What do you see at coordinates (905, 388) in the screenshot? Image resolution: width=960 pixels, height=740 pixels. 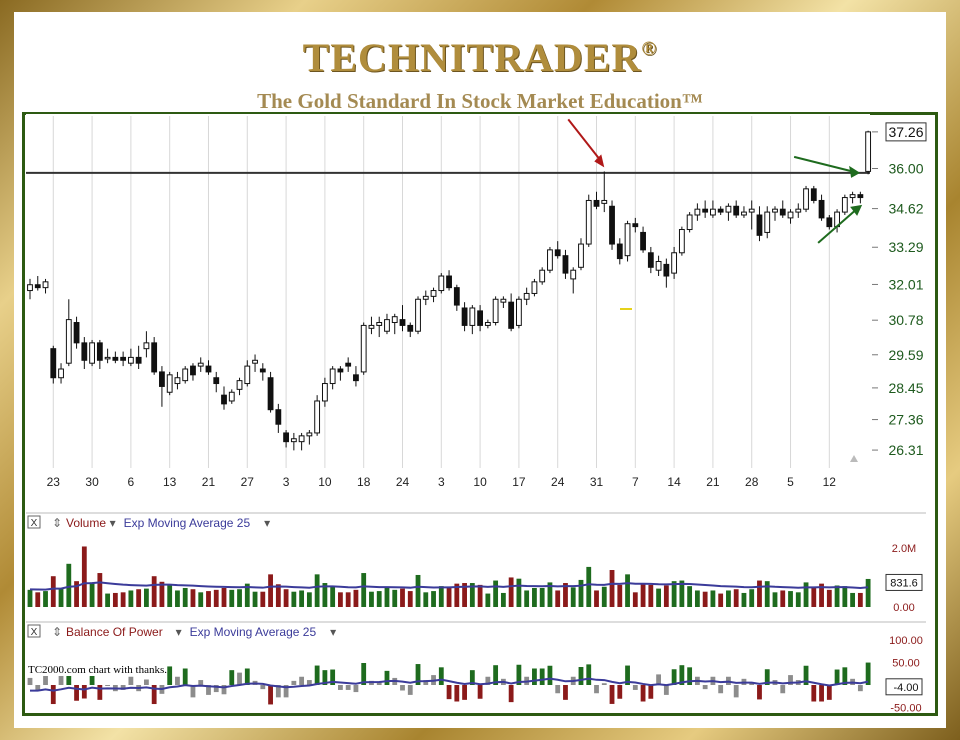 I see `price-tick-label: 28.45` at bounding box center [905, 388].